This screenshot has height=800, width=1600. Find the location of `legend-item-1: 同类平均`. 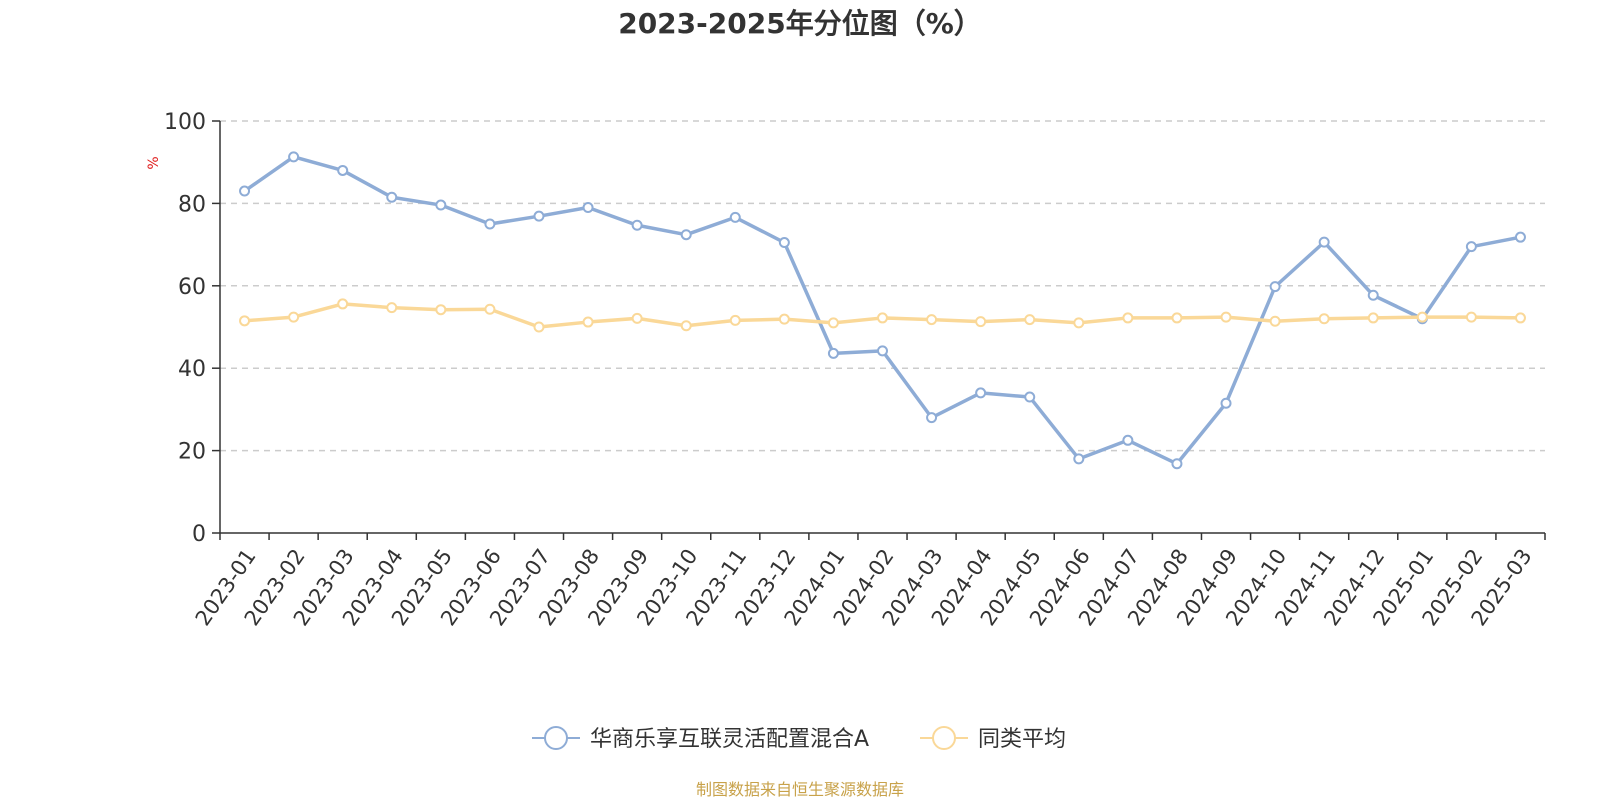

legend-item-1: 同类平均 is located at coordinates (993, 739).